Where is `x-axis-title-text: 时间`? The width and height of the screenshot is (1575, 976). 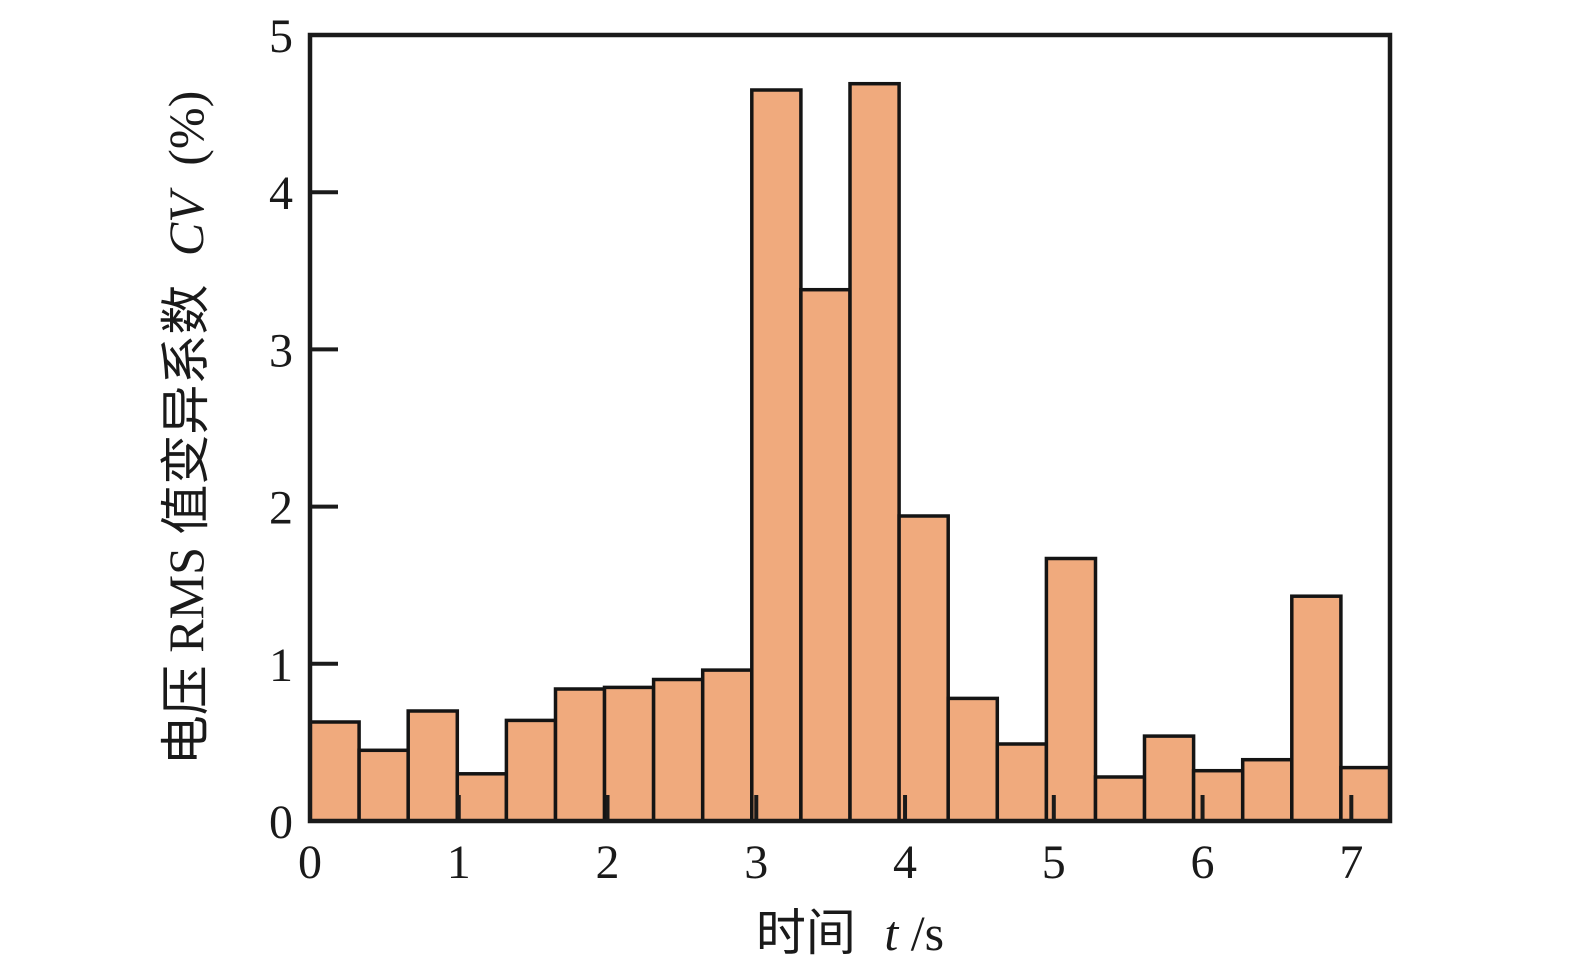
x-axis-title-text: 时间 is located at coordinates (806, 933).